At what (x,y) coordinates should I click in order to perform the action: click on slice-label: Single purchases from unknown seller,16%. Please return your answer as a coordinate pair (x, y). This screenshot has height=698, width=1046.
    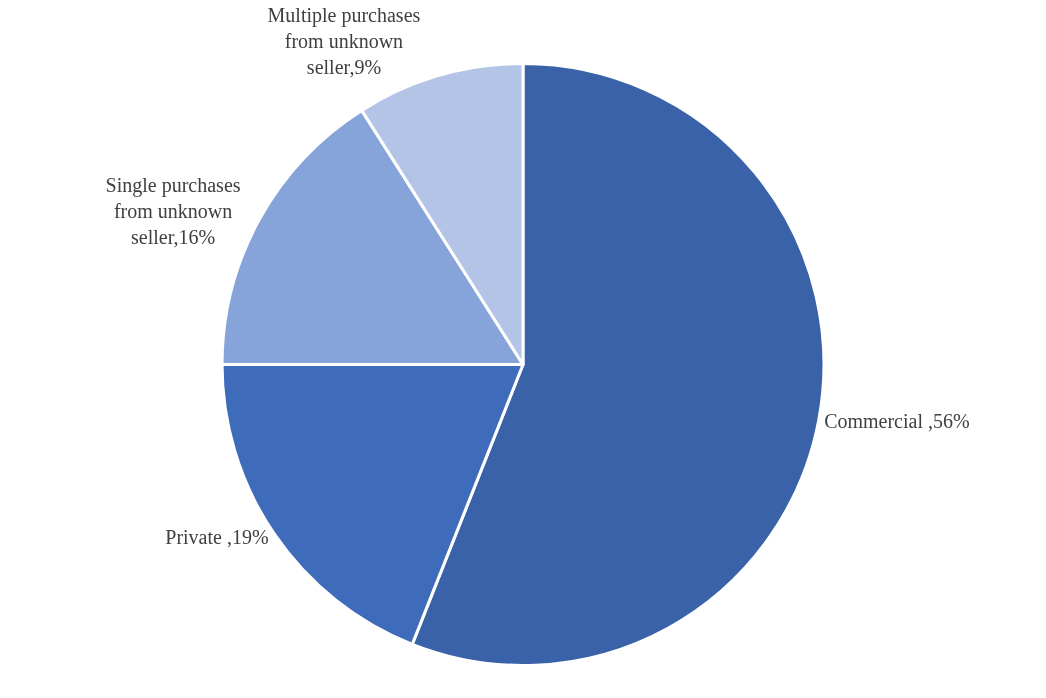
    Looking at the image, I should click on (173, 210).